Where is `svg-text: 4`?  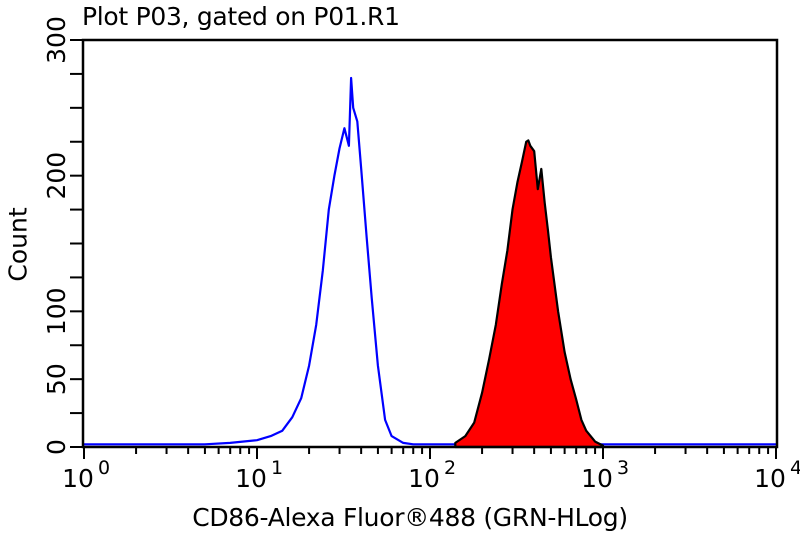
svg-text: 4 is located at coordinates (795, 468).